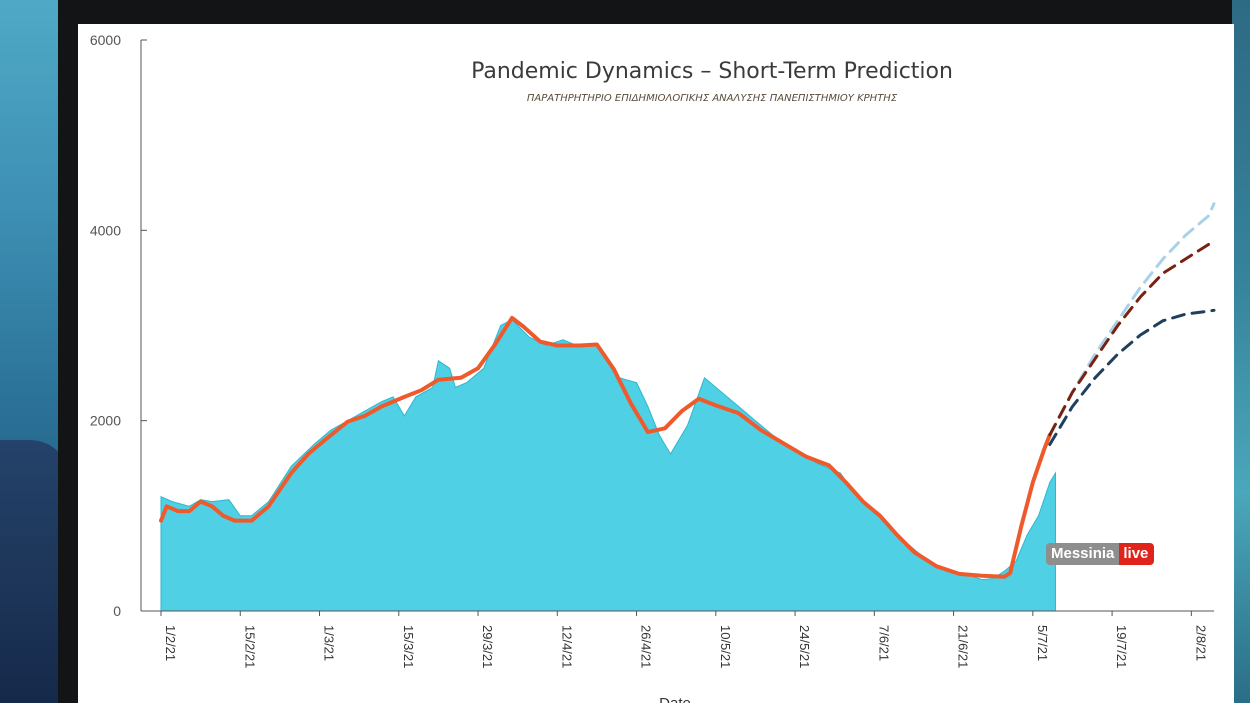  Describe the element at coordinates (329, 643) in the screenshot. I see `x-tick-label: 1/3/21` at that location.